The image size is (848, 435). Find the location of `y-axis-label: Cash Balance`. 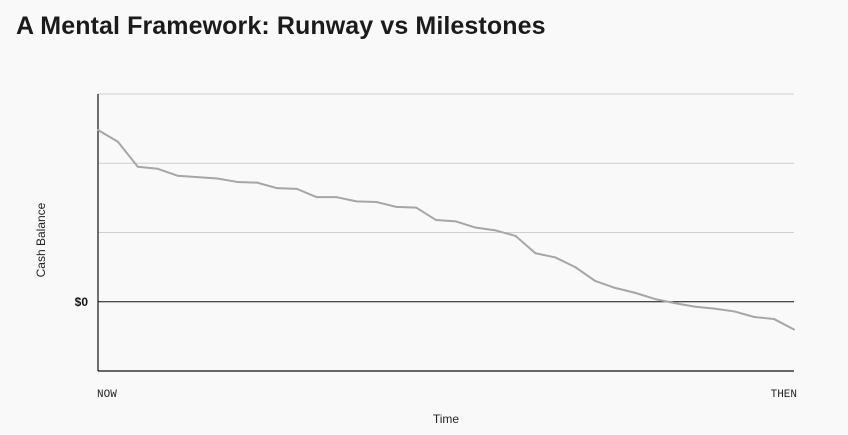

y-axis-label: Cash Balance is located at coordinates (41, 239).